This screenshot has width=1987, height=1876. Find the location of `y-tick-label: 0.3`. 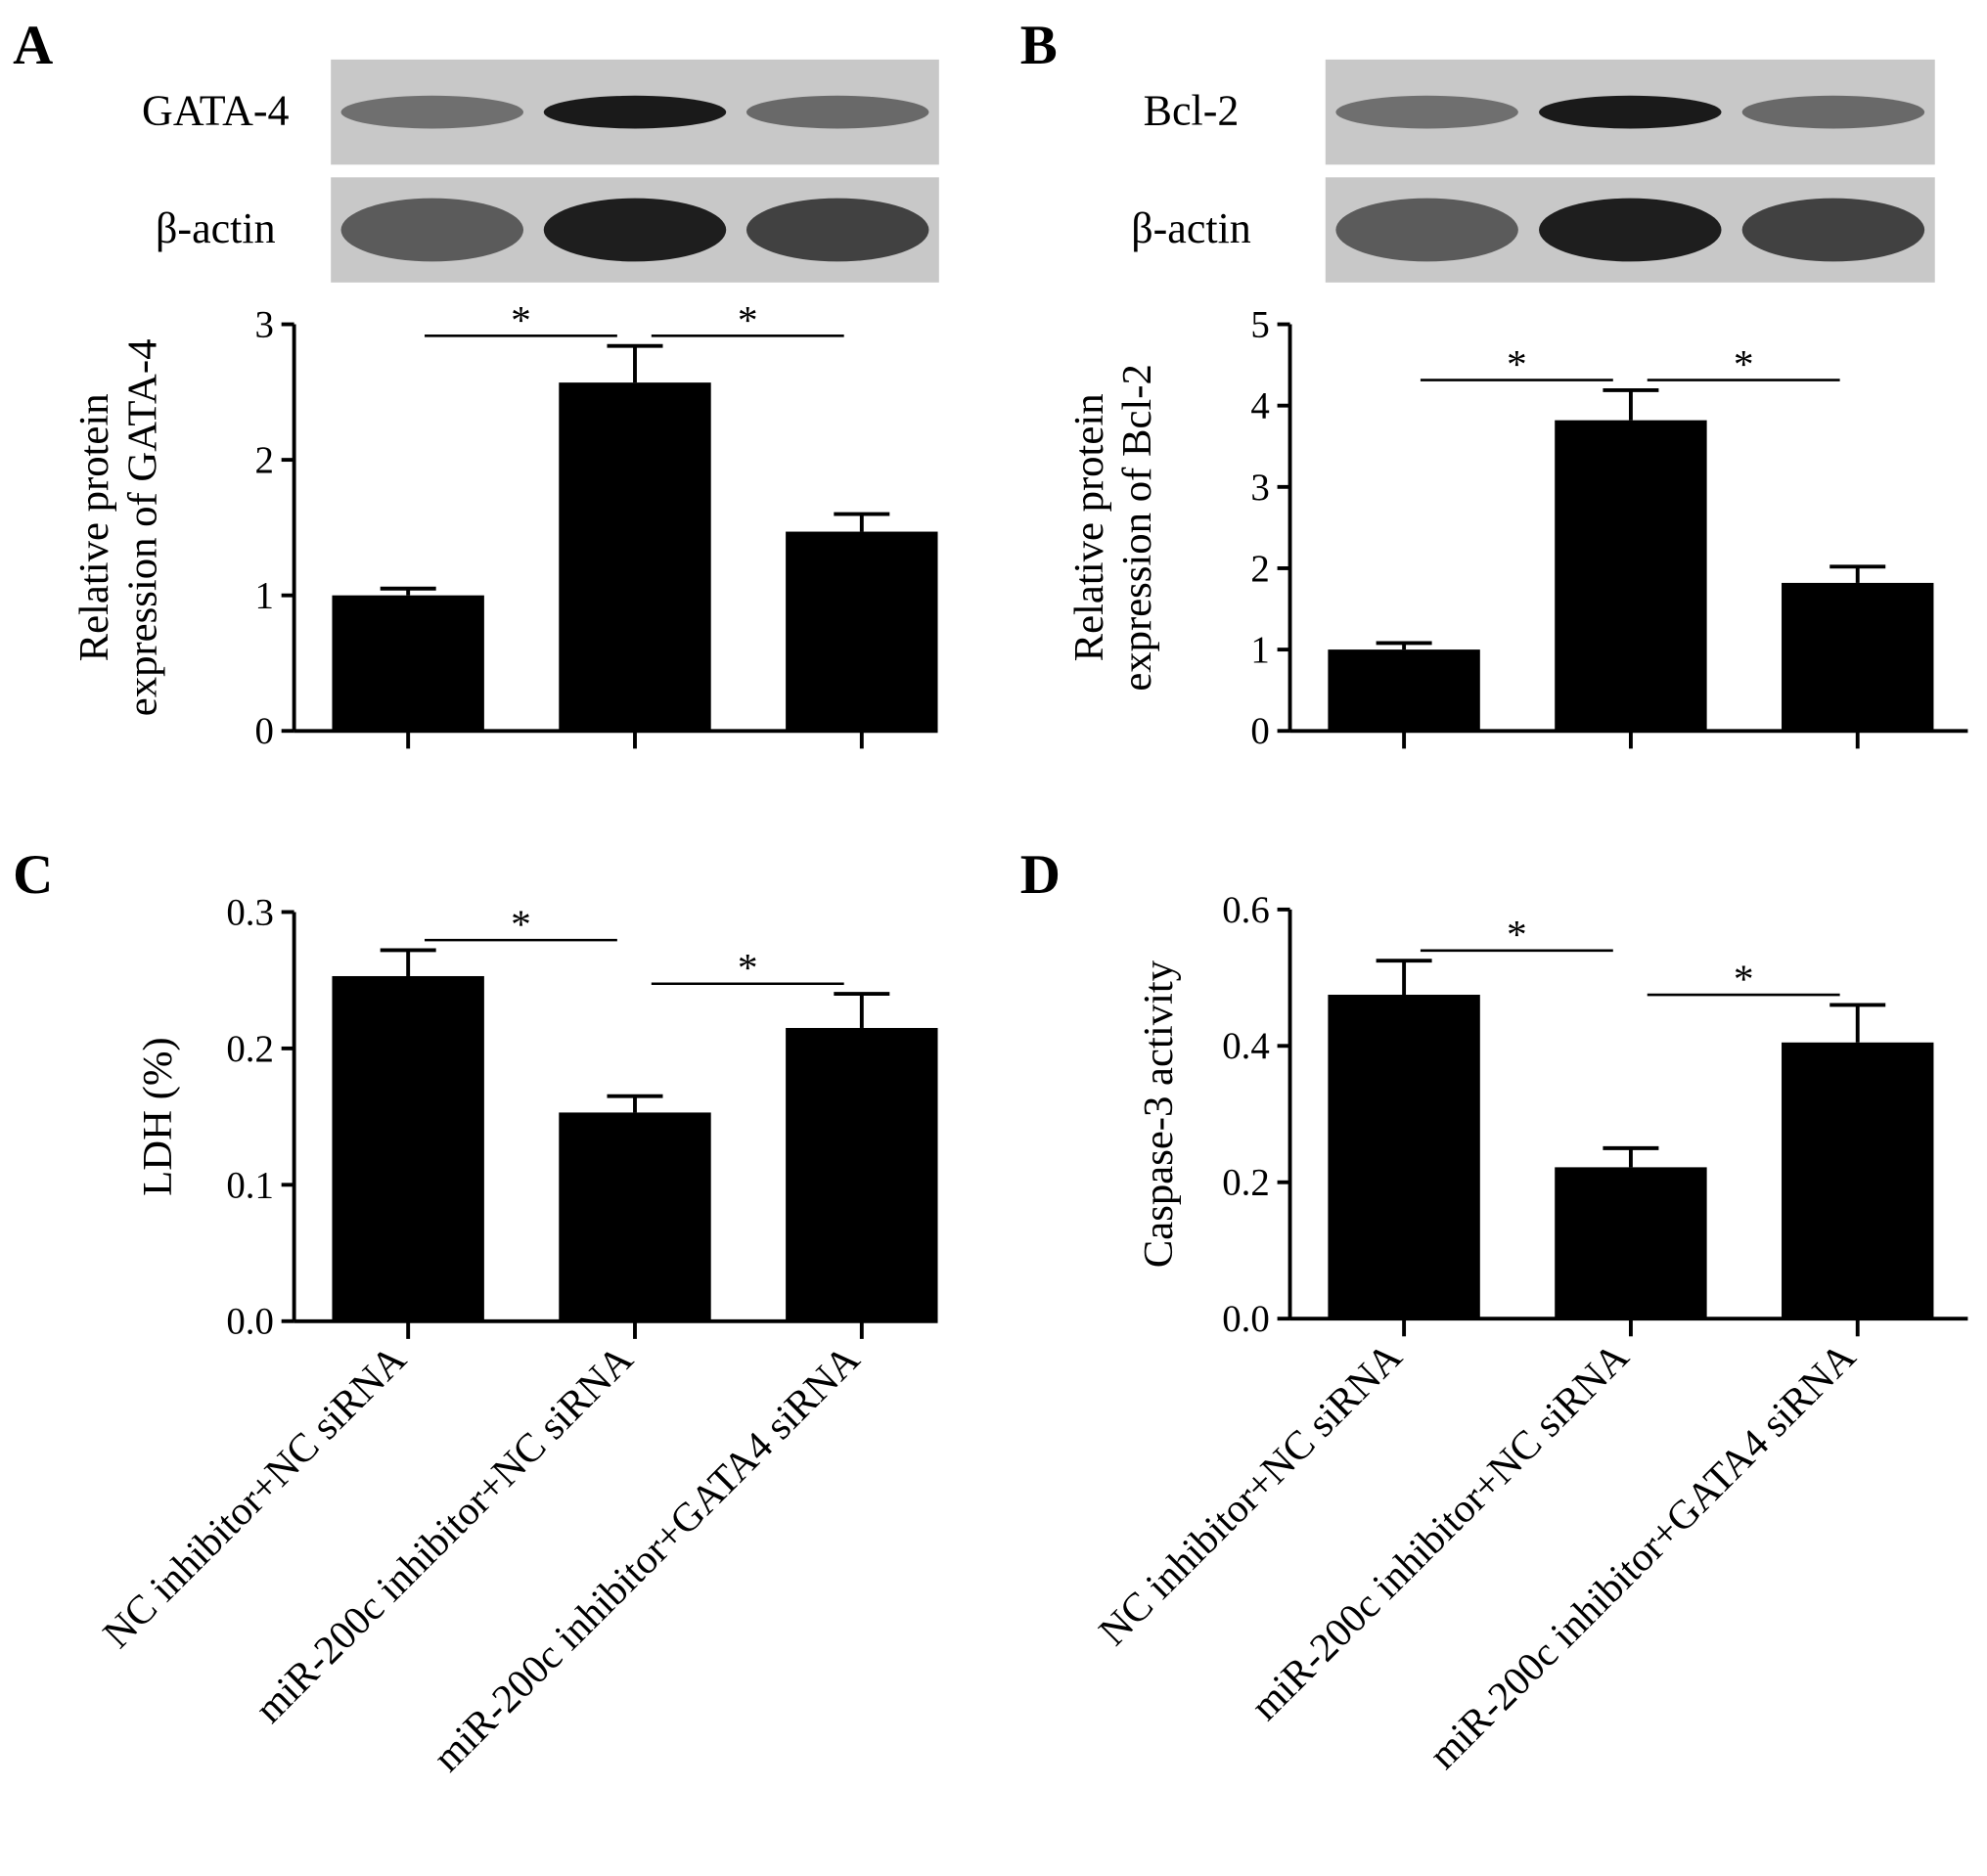

y-tick-label: 0.3 is located at coordinates (250, 912).